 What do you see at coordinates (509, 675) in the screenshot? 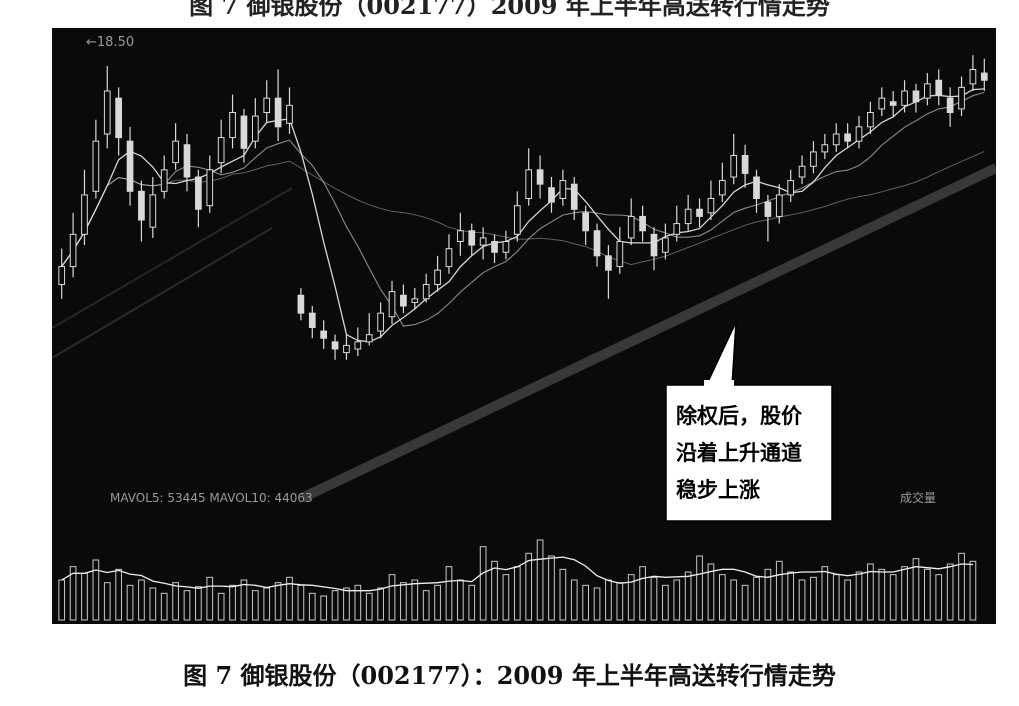
I see `figure-caption: 图 7 御银股份（002177）：2009 年上半年高送转行情走势` at bounding box center [509, 675].